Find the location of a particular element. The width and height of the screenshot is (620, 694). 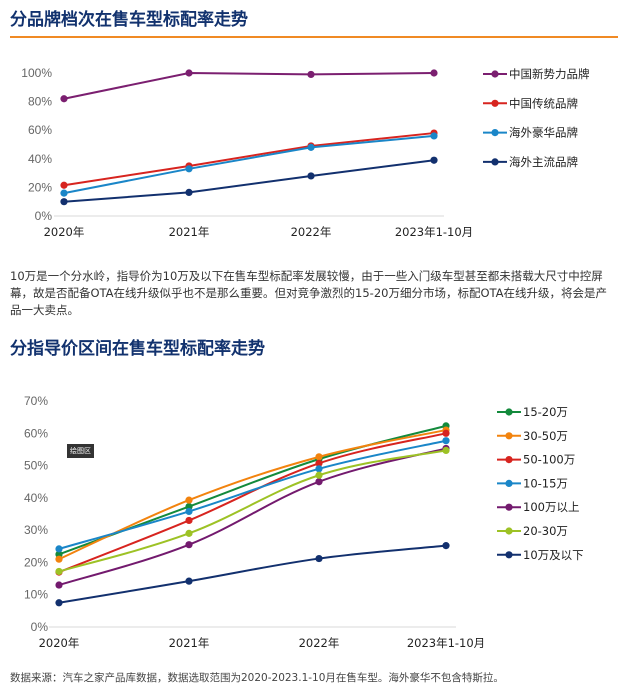

legend-label: 10-15万 is located at coordinates (545, 483).